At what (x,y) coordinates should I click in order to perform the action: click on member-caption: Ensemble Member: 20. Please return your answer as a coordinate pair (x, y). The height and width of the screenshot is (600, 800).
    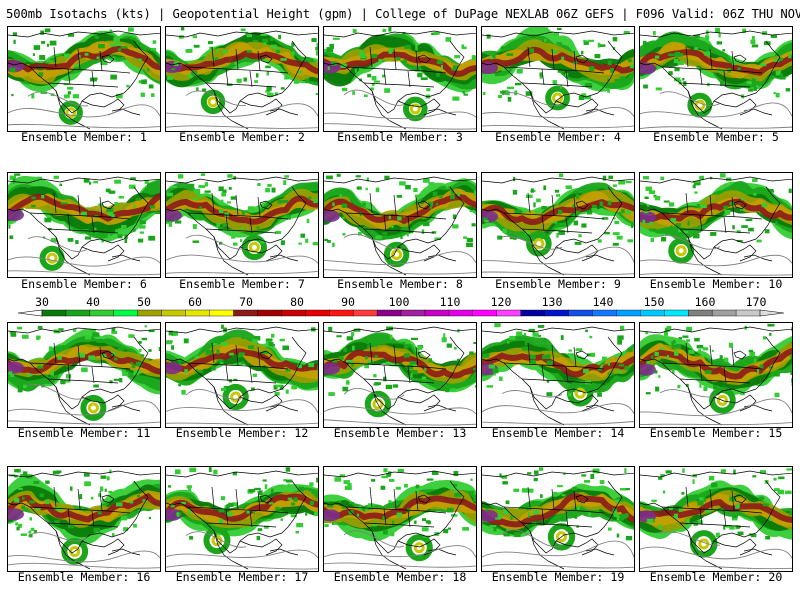
    Looking at the image, I should click on (716, 577).